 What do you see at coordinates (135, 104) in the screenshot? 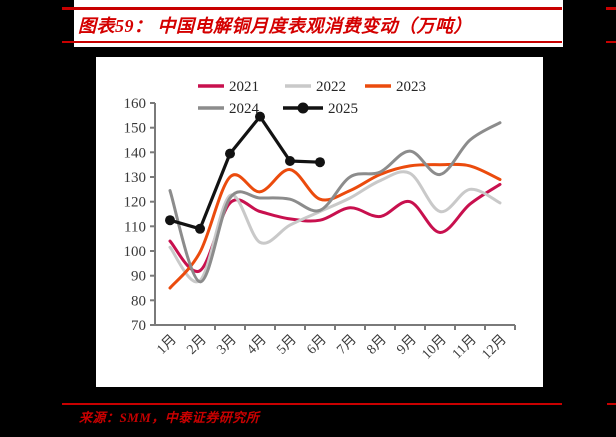
I see `y-tick-label: 160` at bounding box center [135, 104].